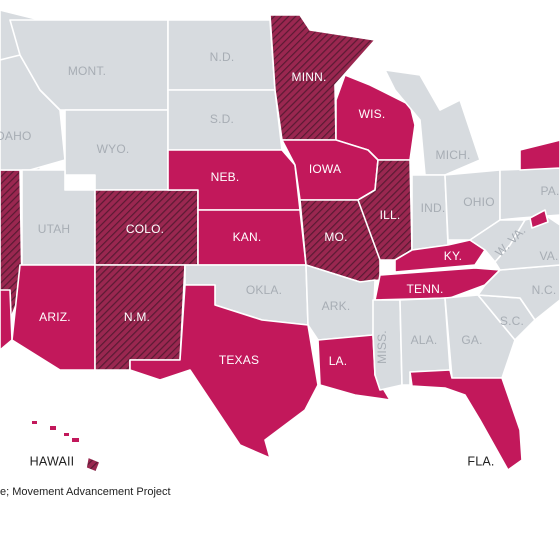 This screenshot has width=560, height=560. What do you see at coordinates (54, 229) in the screenshot?
I see `label-utah: UTAH` at bounding box center [54, 229].